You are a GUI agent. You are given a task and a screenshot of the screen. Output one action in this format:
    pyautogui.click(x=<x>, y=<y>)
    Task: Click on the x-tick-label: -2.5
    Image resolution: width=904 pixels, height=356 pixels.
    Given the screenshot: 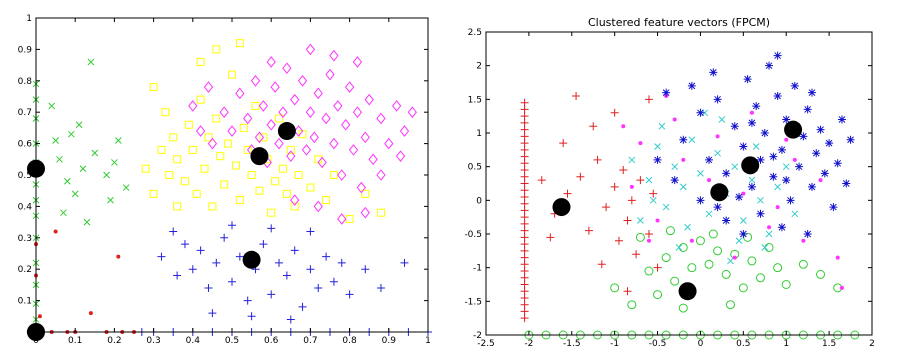 What is the action you would take?
    pyautogui.click(x=486, y=344)
    